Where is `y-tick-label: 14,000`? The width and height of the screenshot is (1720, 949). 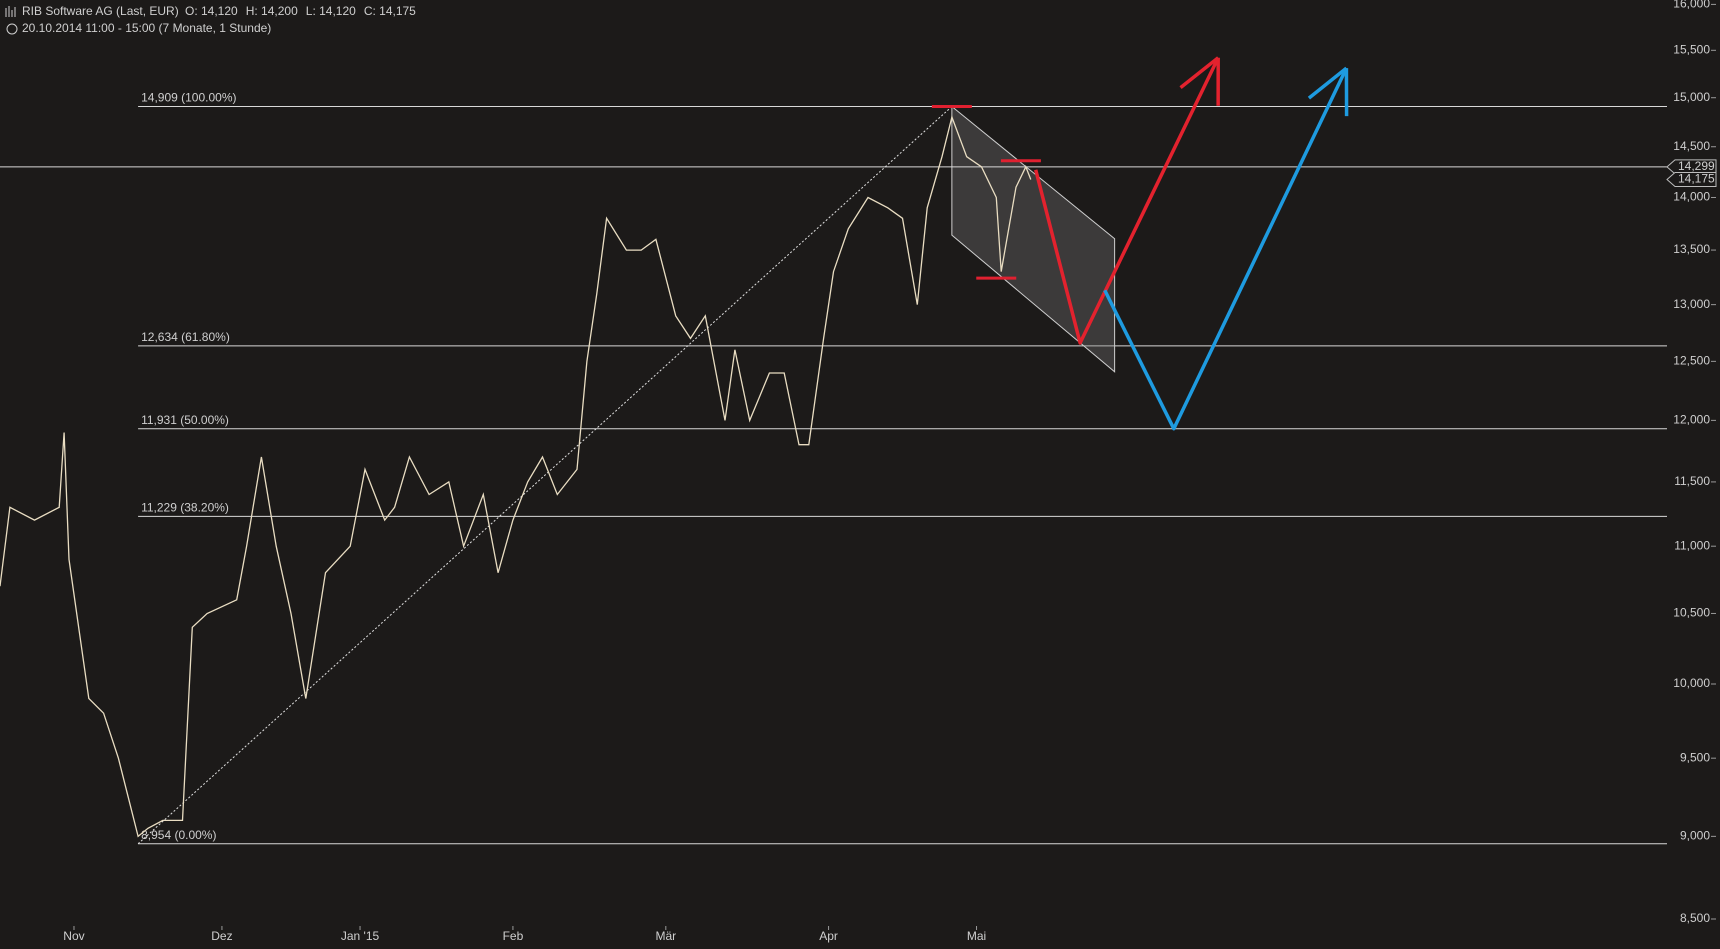 y-tick-label: 14,000 is located at coordinates (1691, 197).